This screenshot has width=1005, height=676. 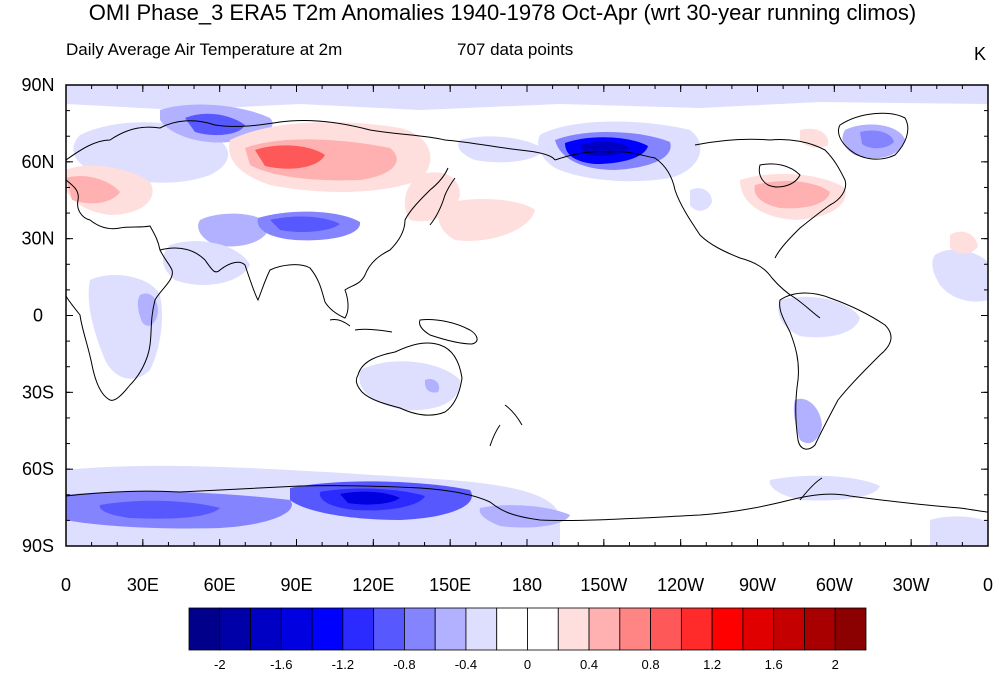 I want to click on central-asia-cold, so click(x=234, y=230).